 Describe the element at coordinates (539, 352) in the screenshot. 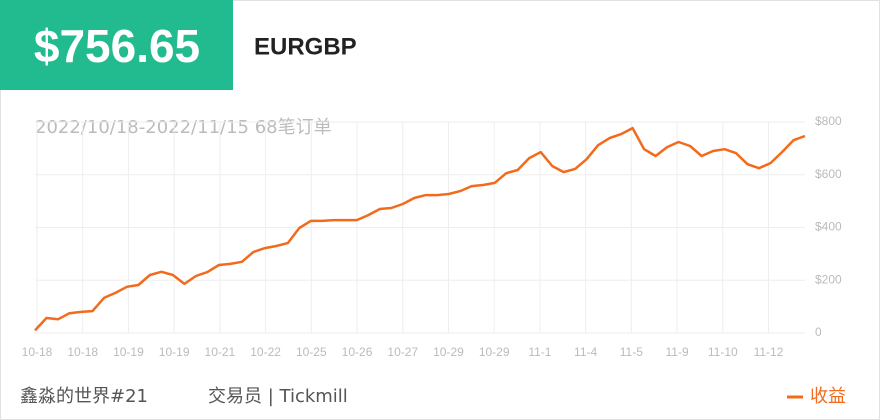

I see `x-tick-label: 11-1` at that location.